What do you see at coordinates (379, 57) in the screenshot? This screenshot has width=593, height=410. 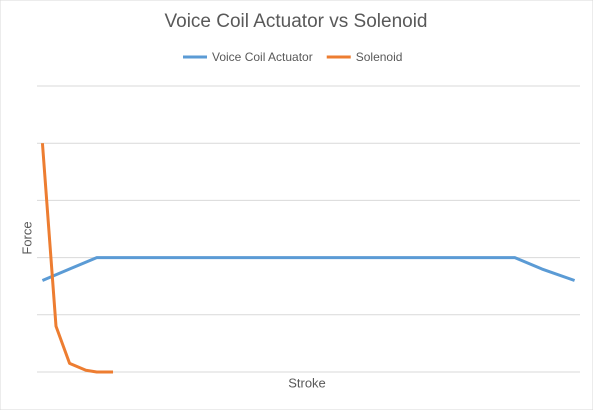 I see `legend-label: Solenoid` at bounding box center [379, 57].